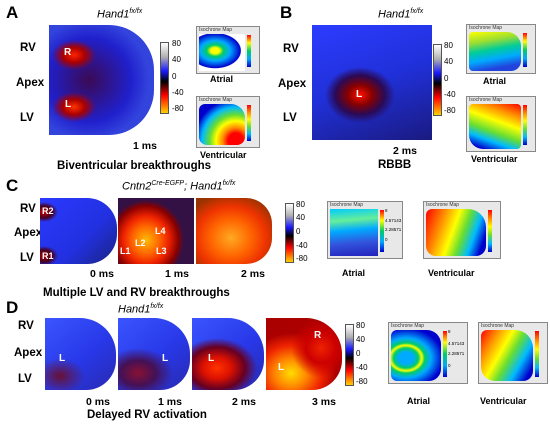 Image resolution: width=550 pixels, height=427 pixels. I want to click on activation-map-c-1ms: L4 L2 L1 L3, so click(156, 231).